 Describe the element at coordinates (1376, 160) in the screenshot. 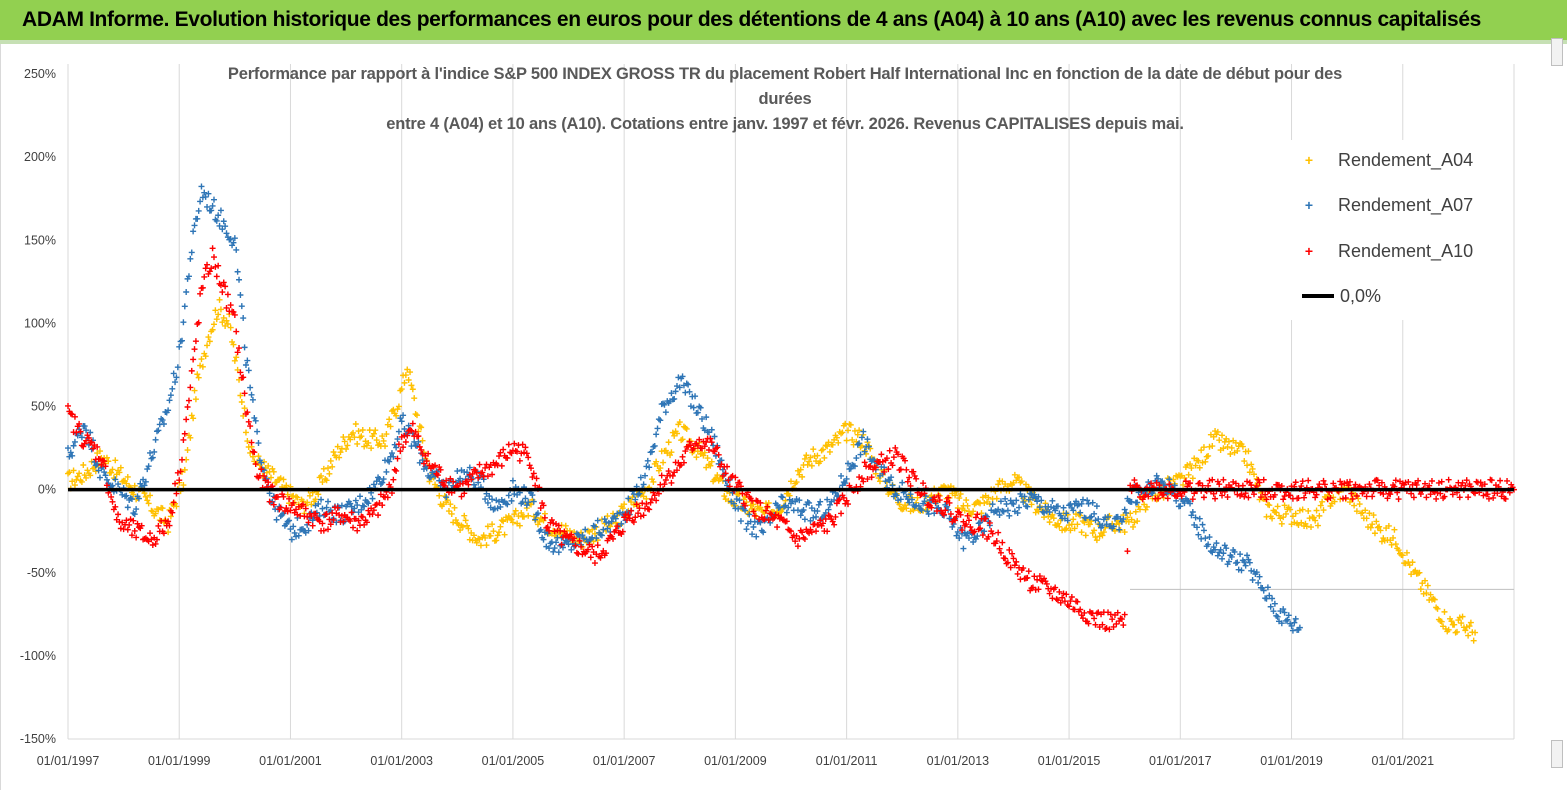

I see `legend-item-a04: + Rendement_A04` at that location.